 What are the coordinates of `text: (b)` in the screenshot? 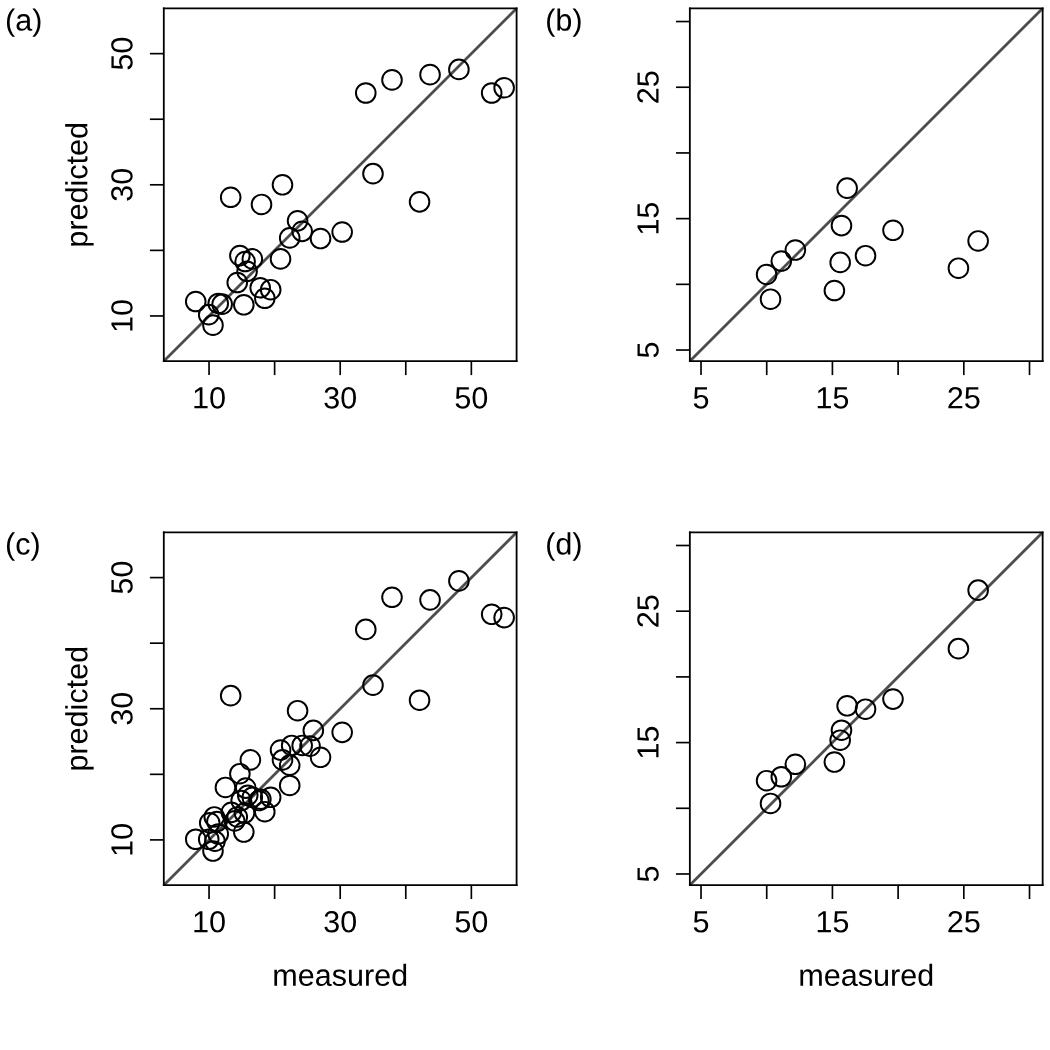 It's located at (564, 22).